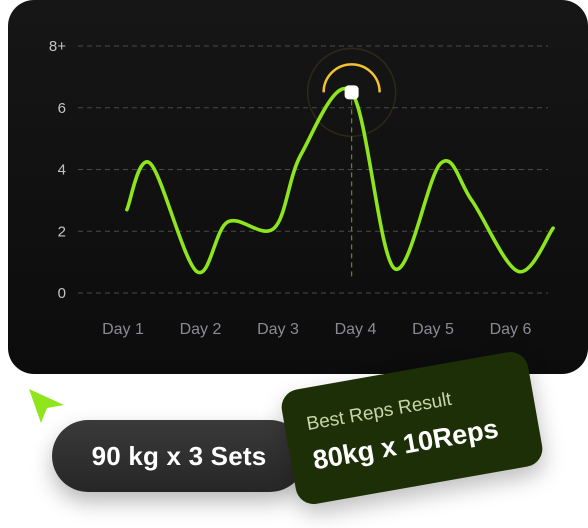 Image resolution: width=588 pixels, height=528 pixels. Describe the element at coordinates (62, 108) in the screenshot. I see `y-tick-label: 6` at that location.